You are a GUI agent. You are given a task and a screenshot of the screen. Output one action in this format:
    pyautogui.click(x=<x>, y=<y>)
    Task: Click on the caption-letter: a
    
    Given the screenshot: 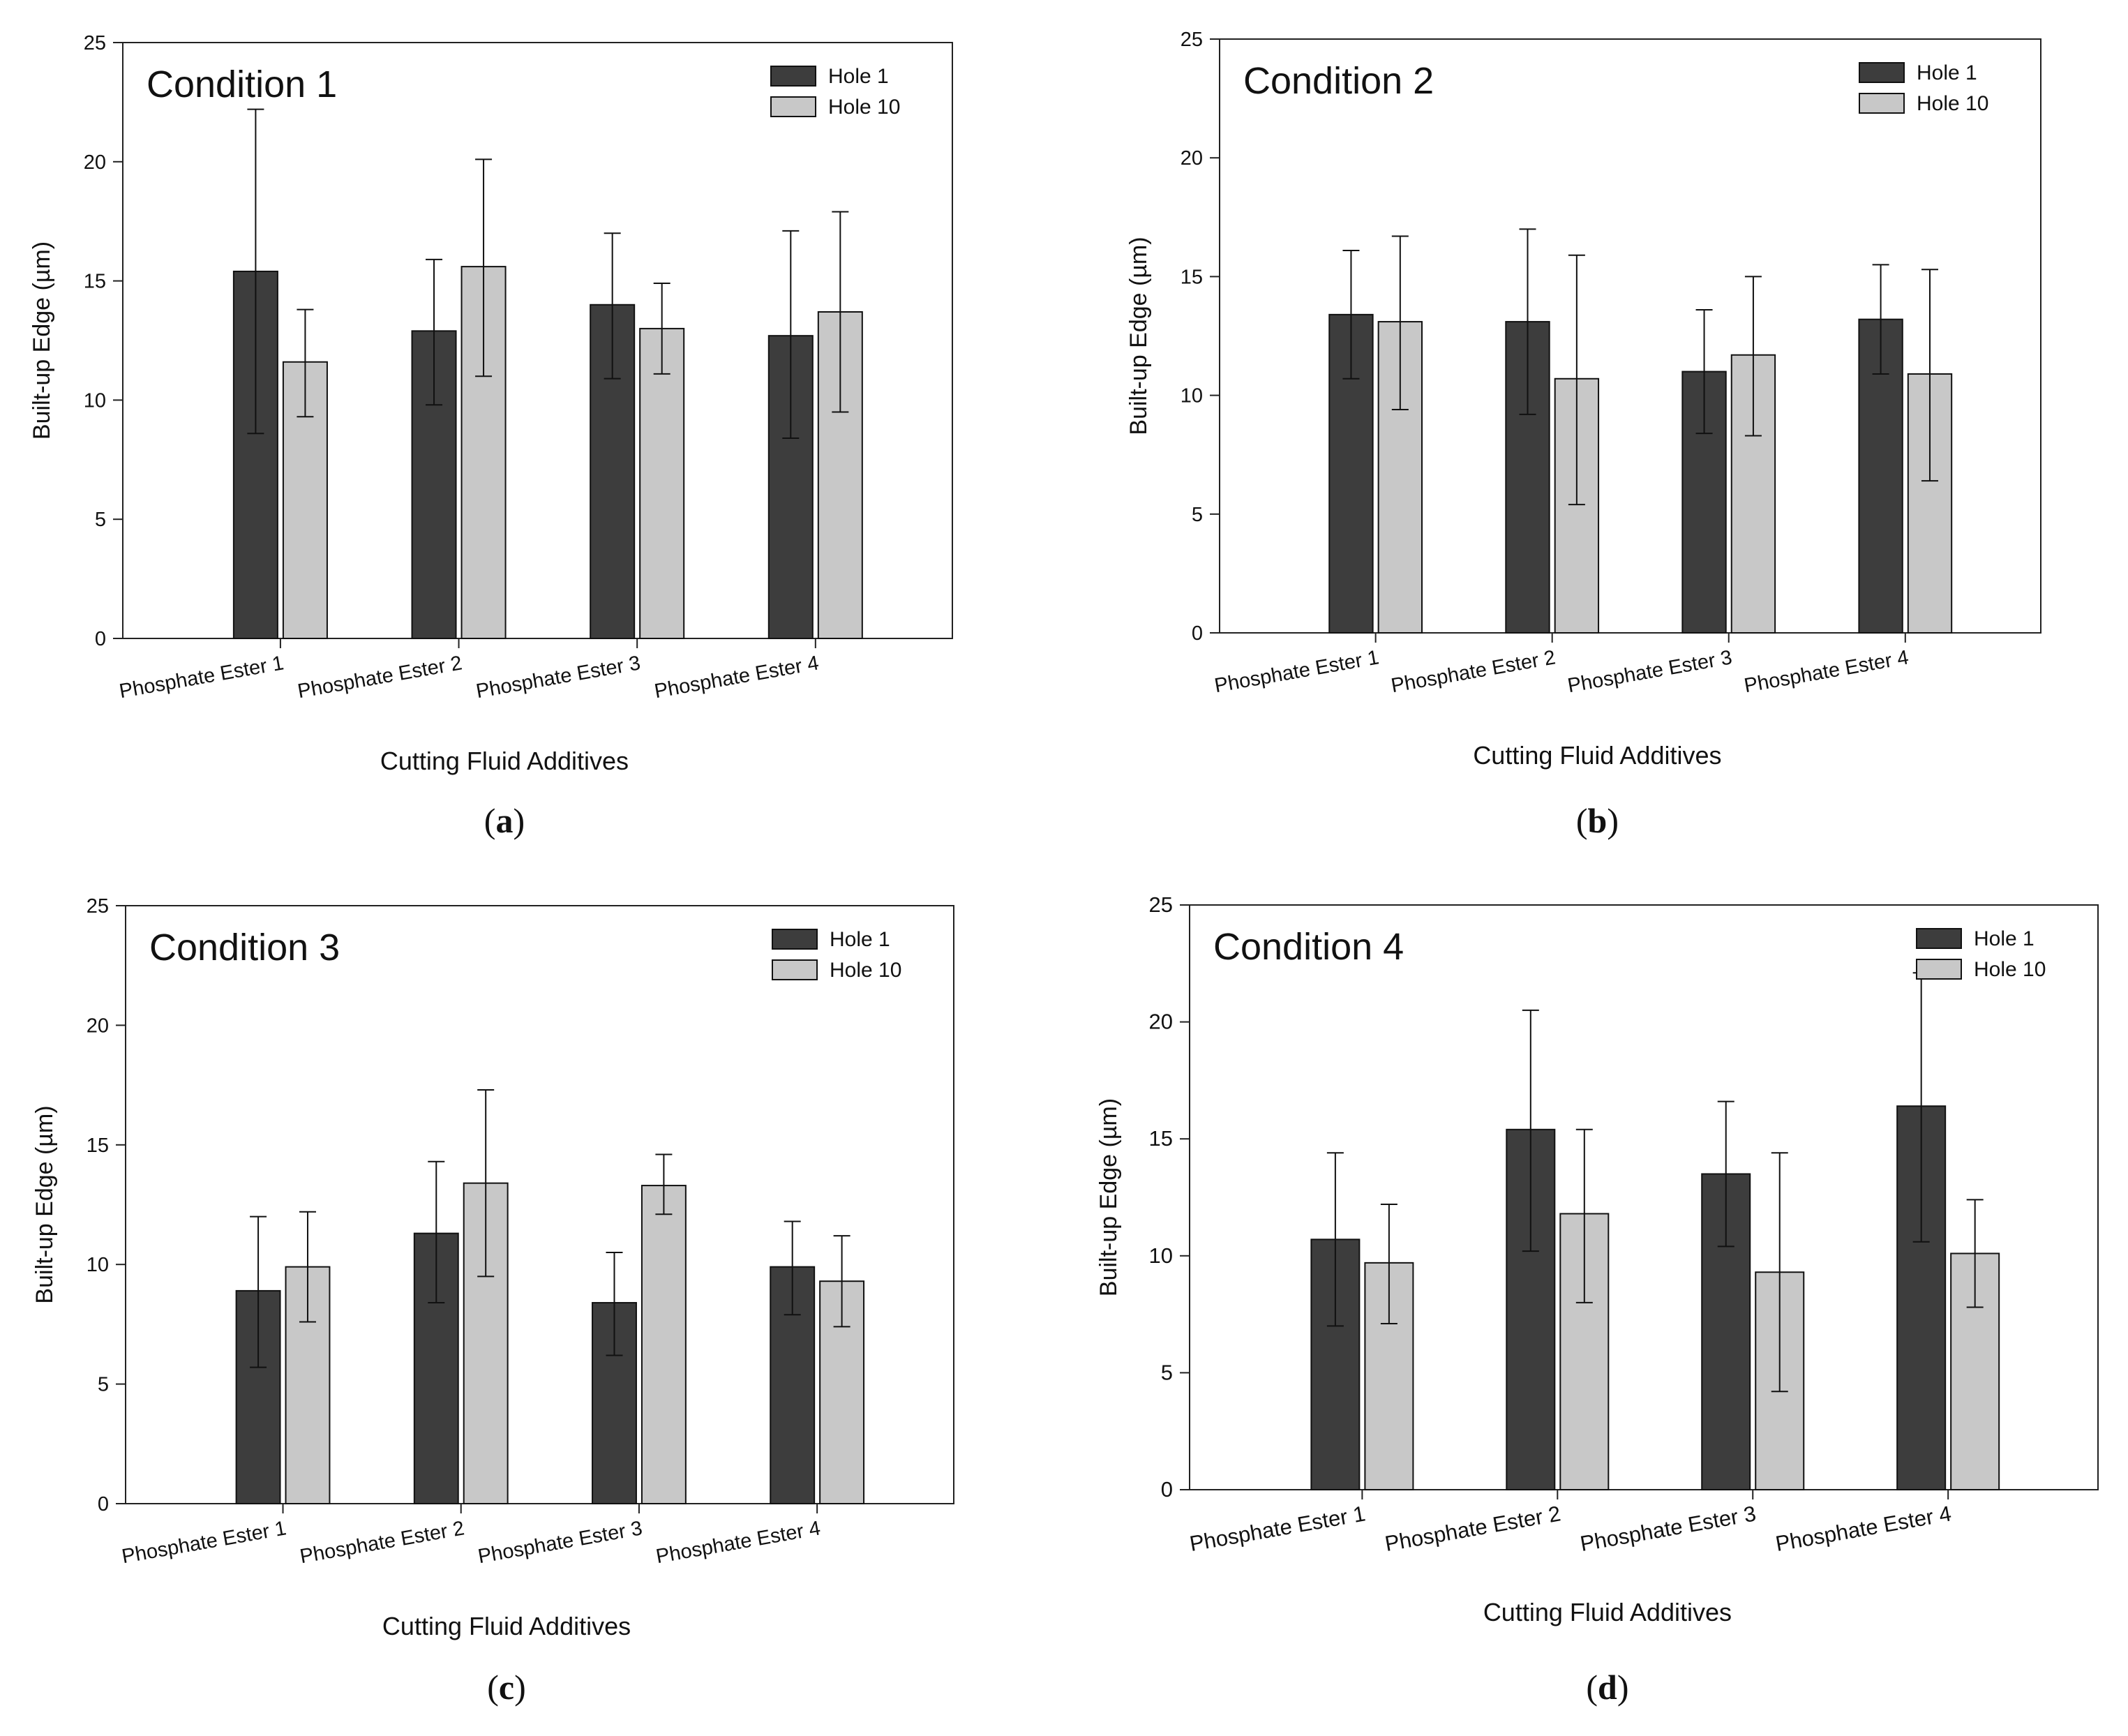 What is the action you would take?
    pyautogui.click(x=504, y=820)
    